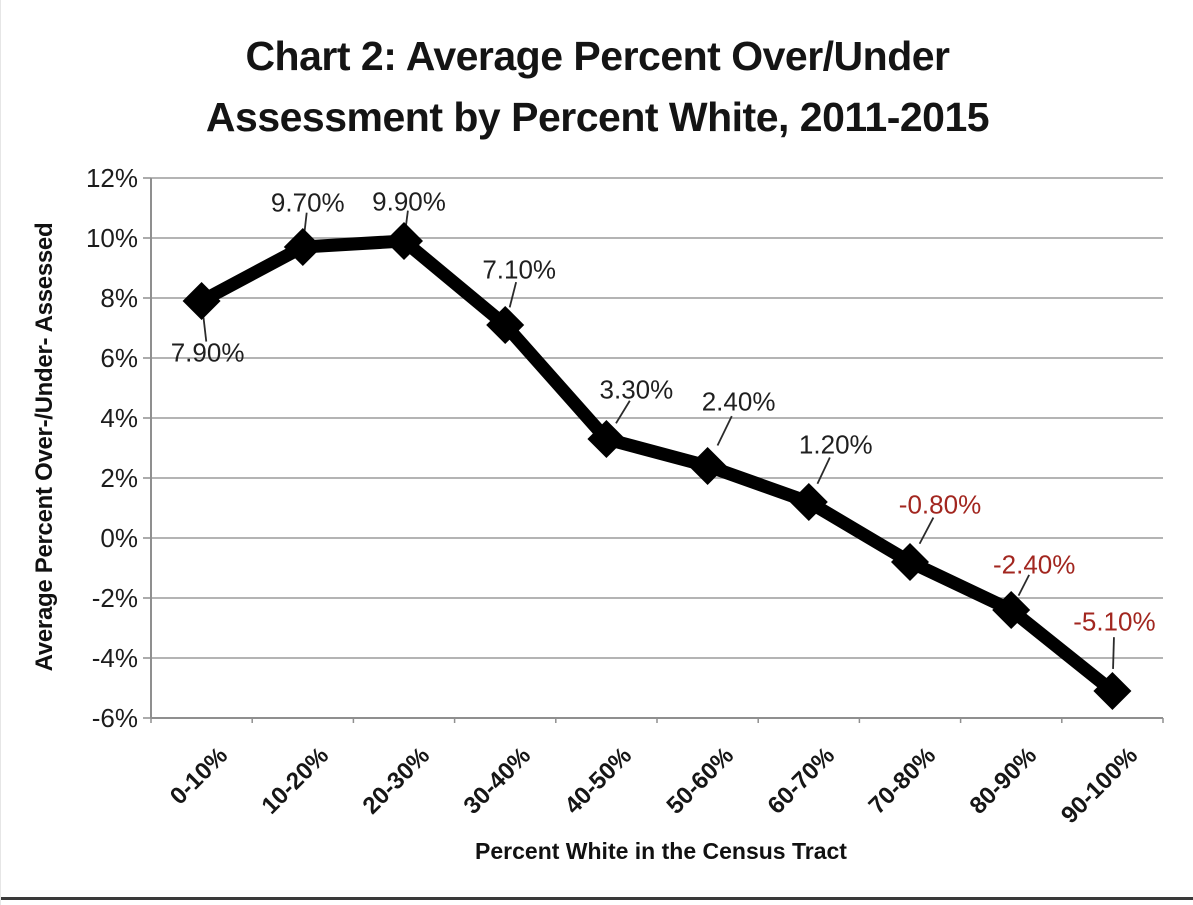 This screenshot has height=905, width=1193. What do you see at coordinates (119, 538) in the screenshot?
I see `y-tick-label: 0%` at bounding box center [119, 538].